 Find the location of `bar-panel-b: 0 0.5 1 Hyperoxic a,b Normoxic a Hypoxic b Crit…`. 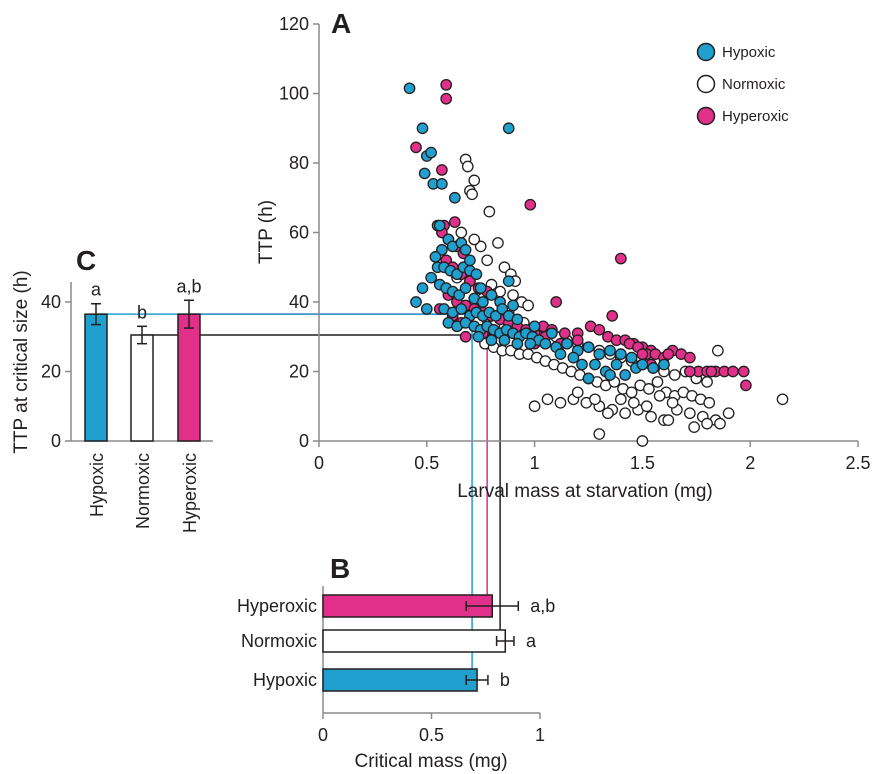

bar-panel-b: 0 0.5 1 Hyperoxic a,b Normoxic a Hypoxic b Crit… is located at coordinates (396, 679).